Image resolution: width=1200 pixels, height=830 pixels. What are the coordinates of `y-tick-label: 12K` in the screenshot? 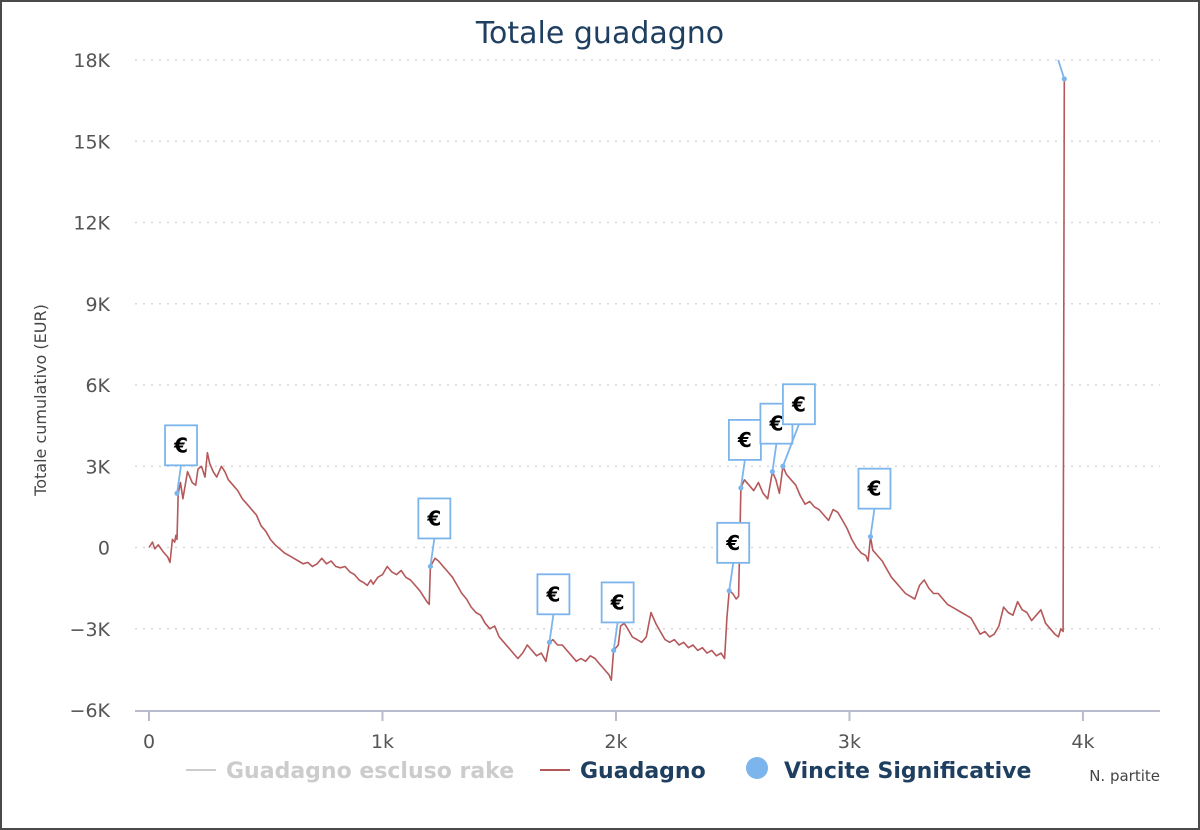 It's located at (91, 224).